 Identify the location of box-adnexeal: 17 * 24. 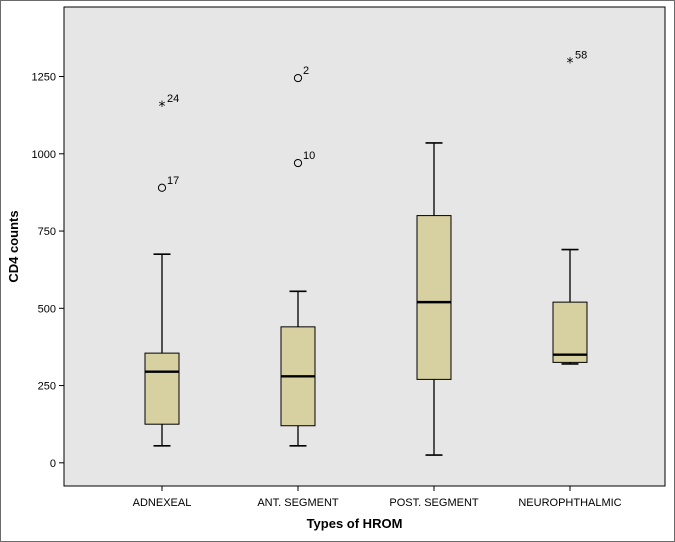
(162, 270).